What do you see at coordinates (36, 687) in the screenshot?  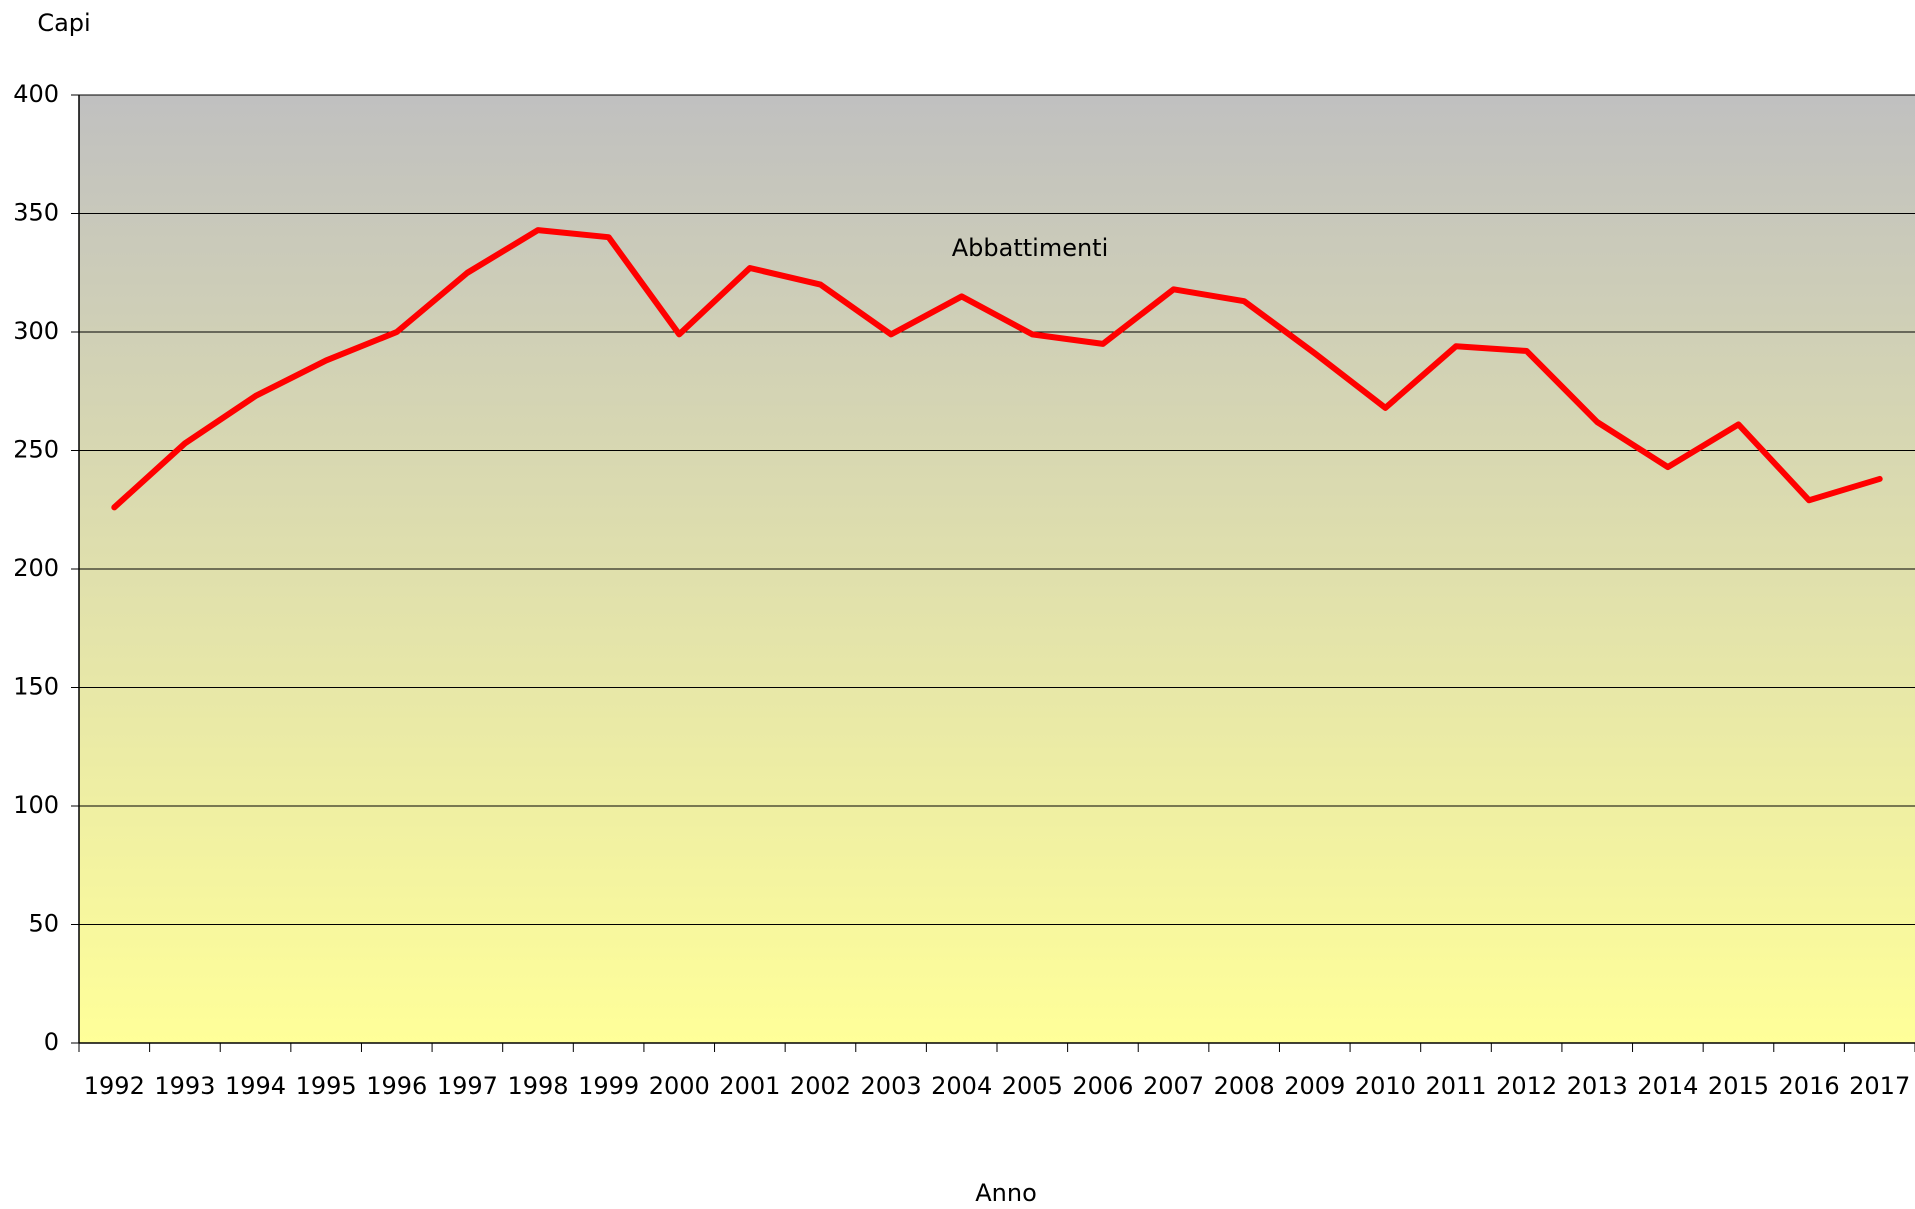 I see `y-tick-label: 150` at bounding box center [36, 687].